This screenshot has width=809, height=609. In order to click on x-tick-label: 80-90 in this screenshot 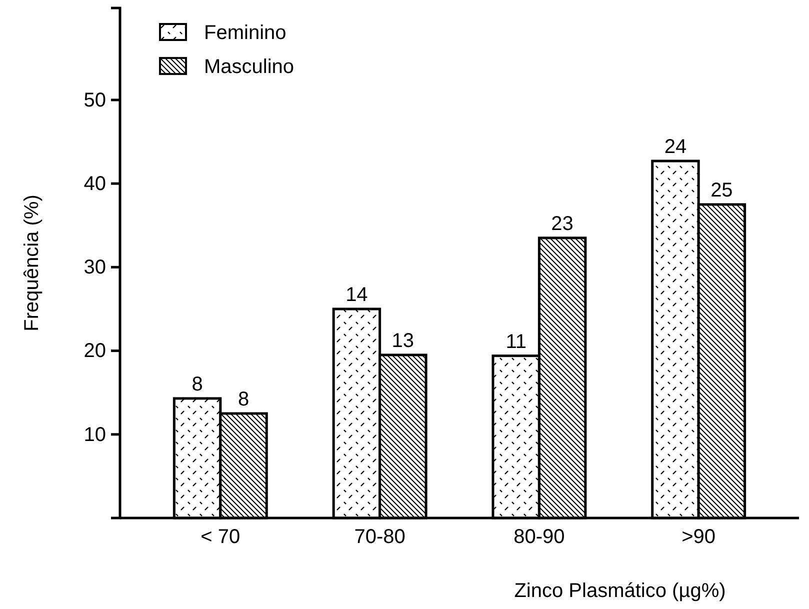, I will do `click(539, 537)`.